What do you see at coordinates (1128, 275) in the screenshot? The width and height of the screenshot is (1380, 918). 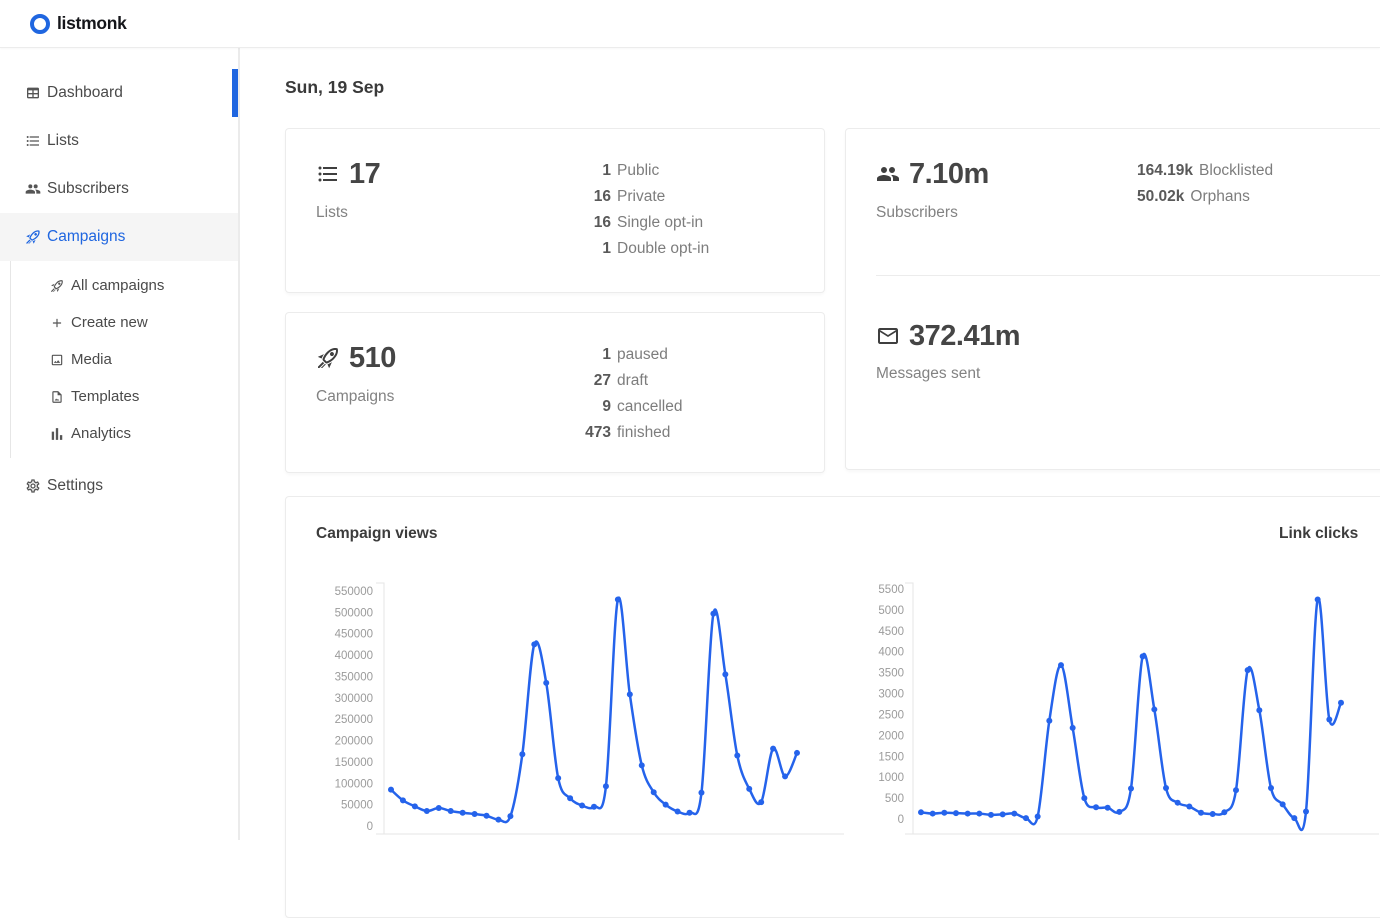 I see `card-divider` at bounding box center [1128, 275].